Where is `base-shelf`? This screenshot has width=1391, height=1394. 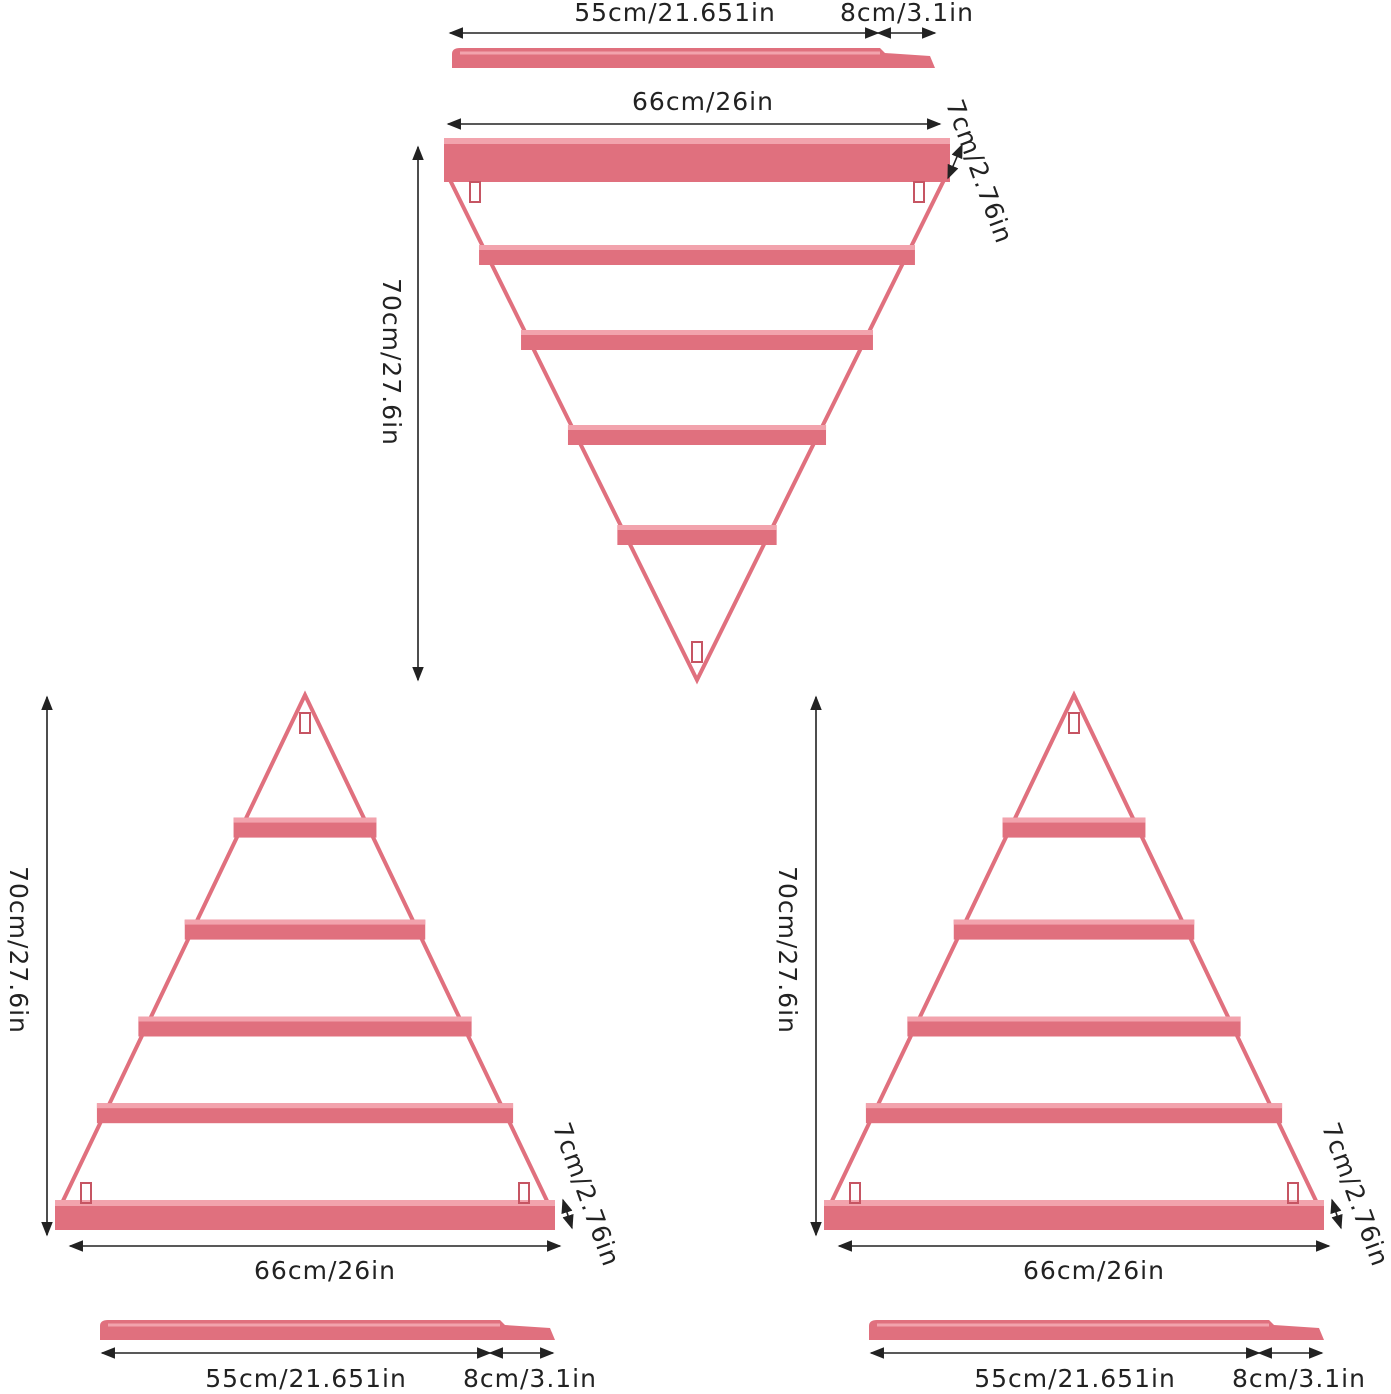
base-shelf is located at coordinates (697, 160).